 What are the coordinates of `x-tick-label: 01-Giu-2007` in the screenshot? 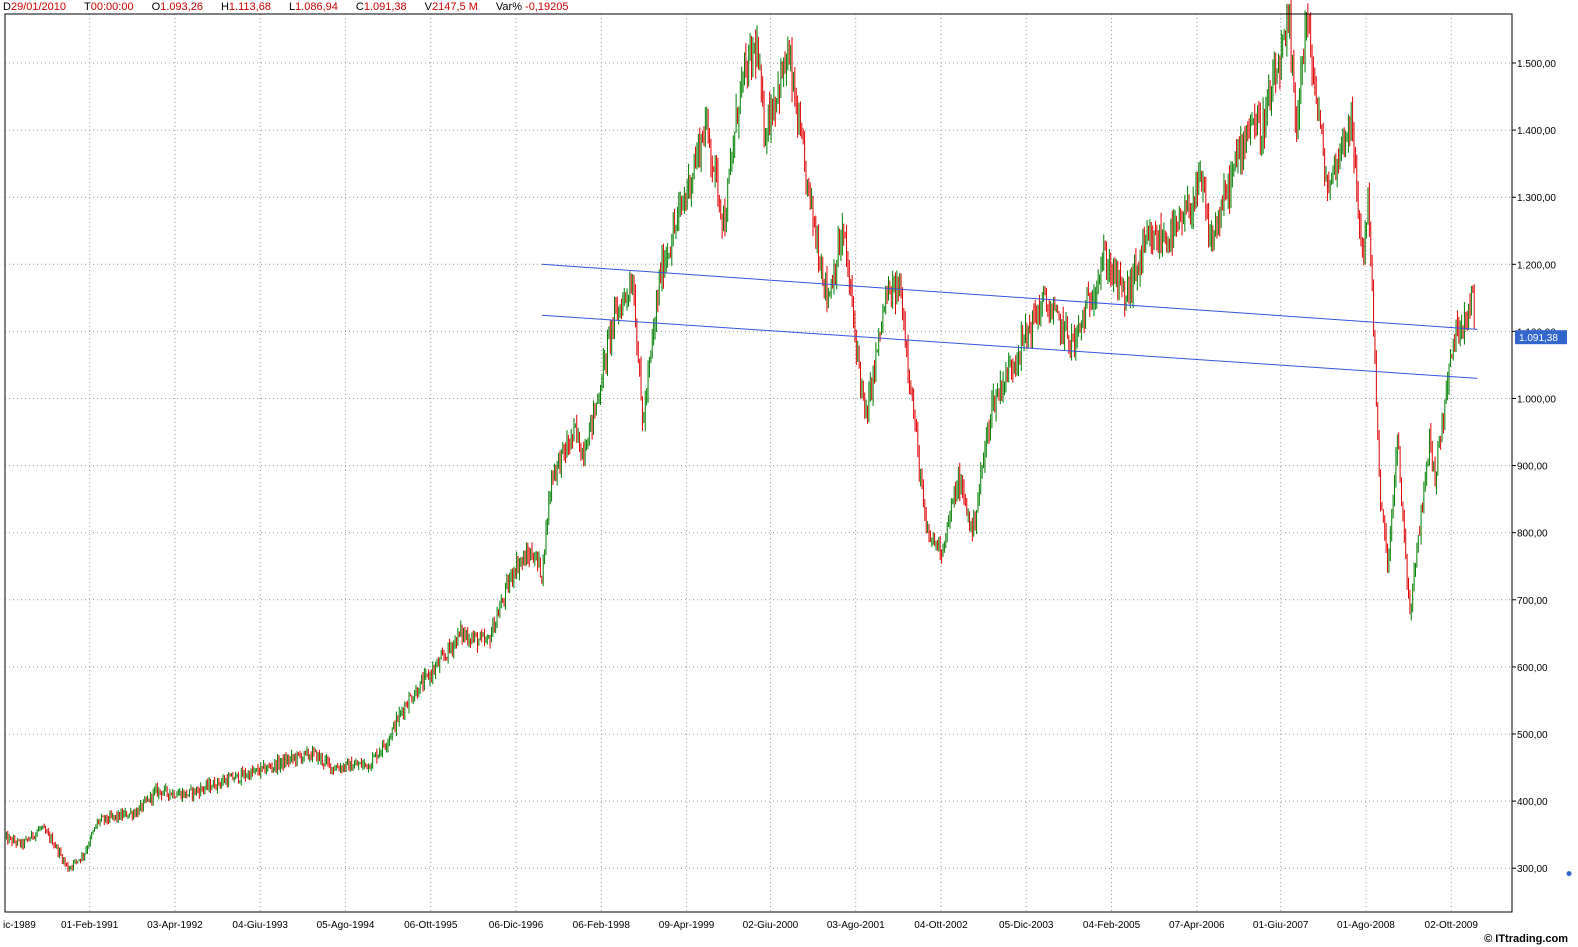 It's located at (1281, 925).